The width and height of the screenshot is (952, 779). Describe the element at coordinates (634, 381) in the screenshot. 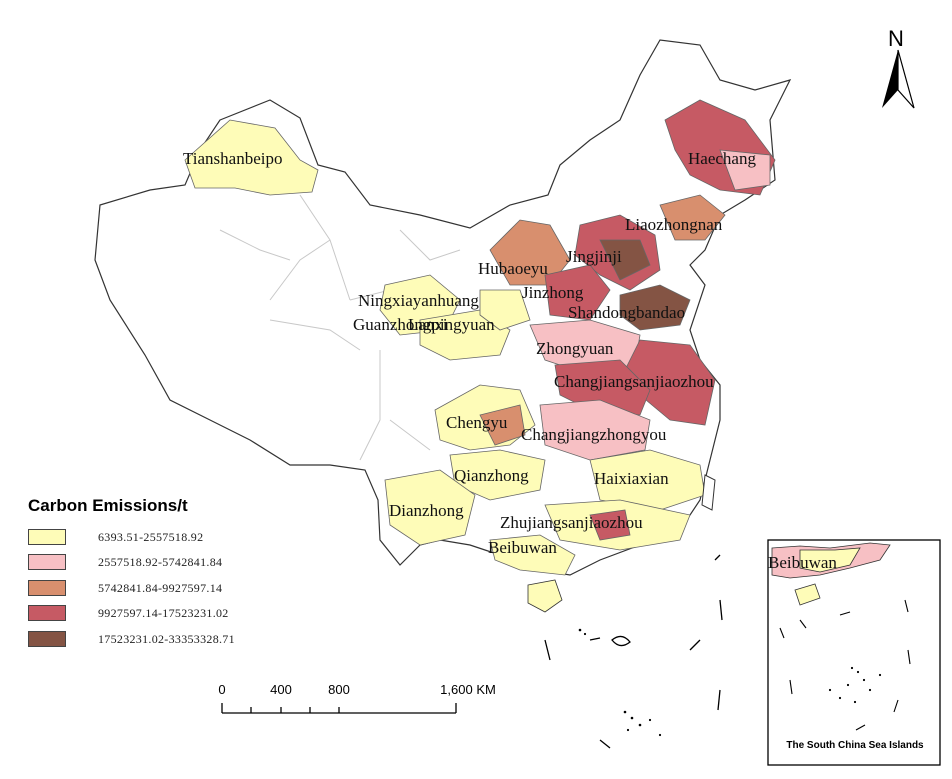

I see `label-changjiangsanjiaozhou: Changjiangsanjiaozhou` at that location.